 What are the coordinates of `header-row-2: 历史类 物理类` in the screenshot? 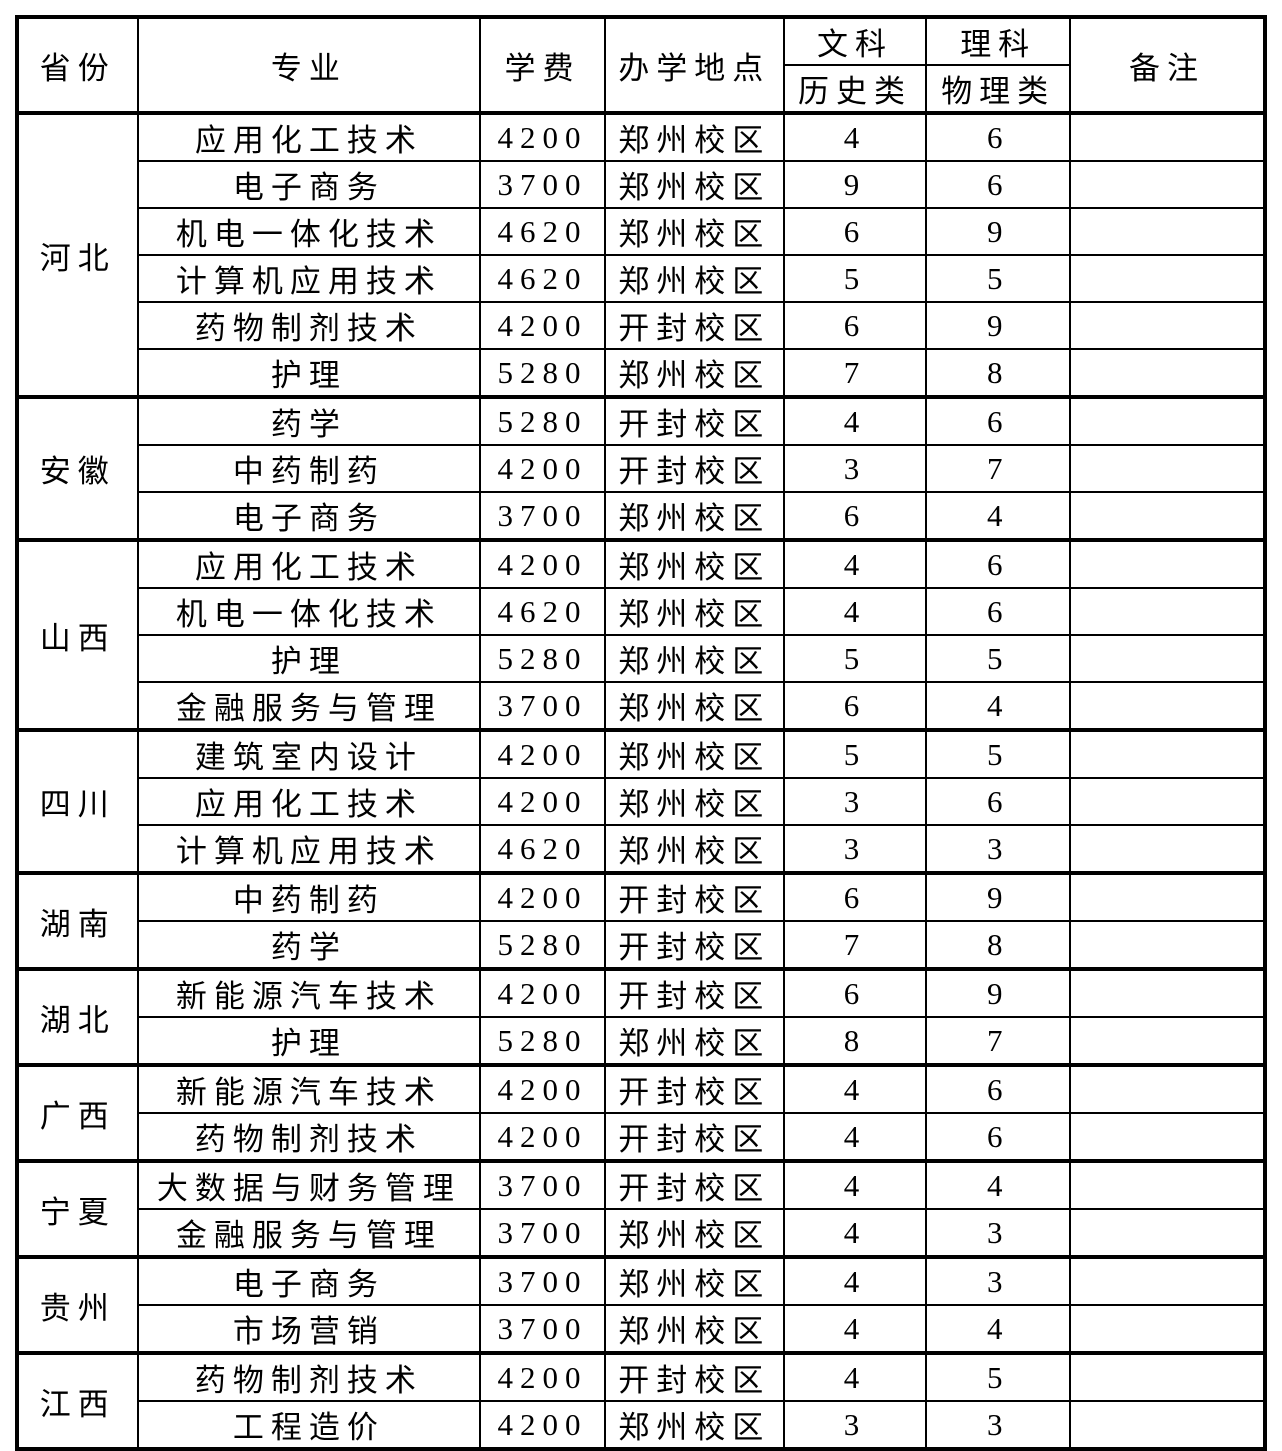 It's located at (641, 89).